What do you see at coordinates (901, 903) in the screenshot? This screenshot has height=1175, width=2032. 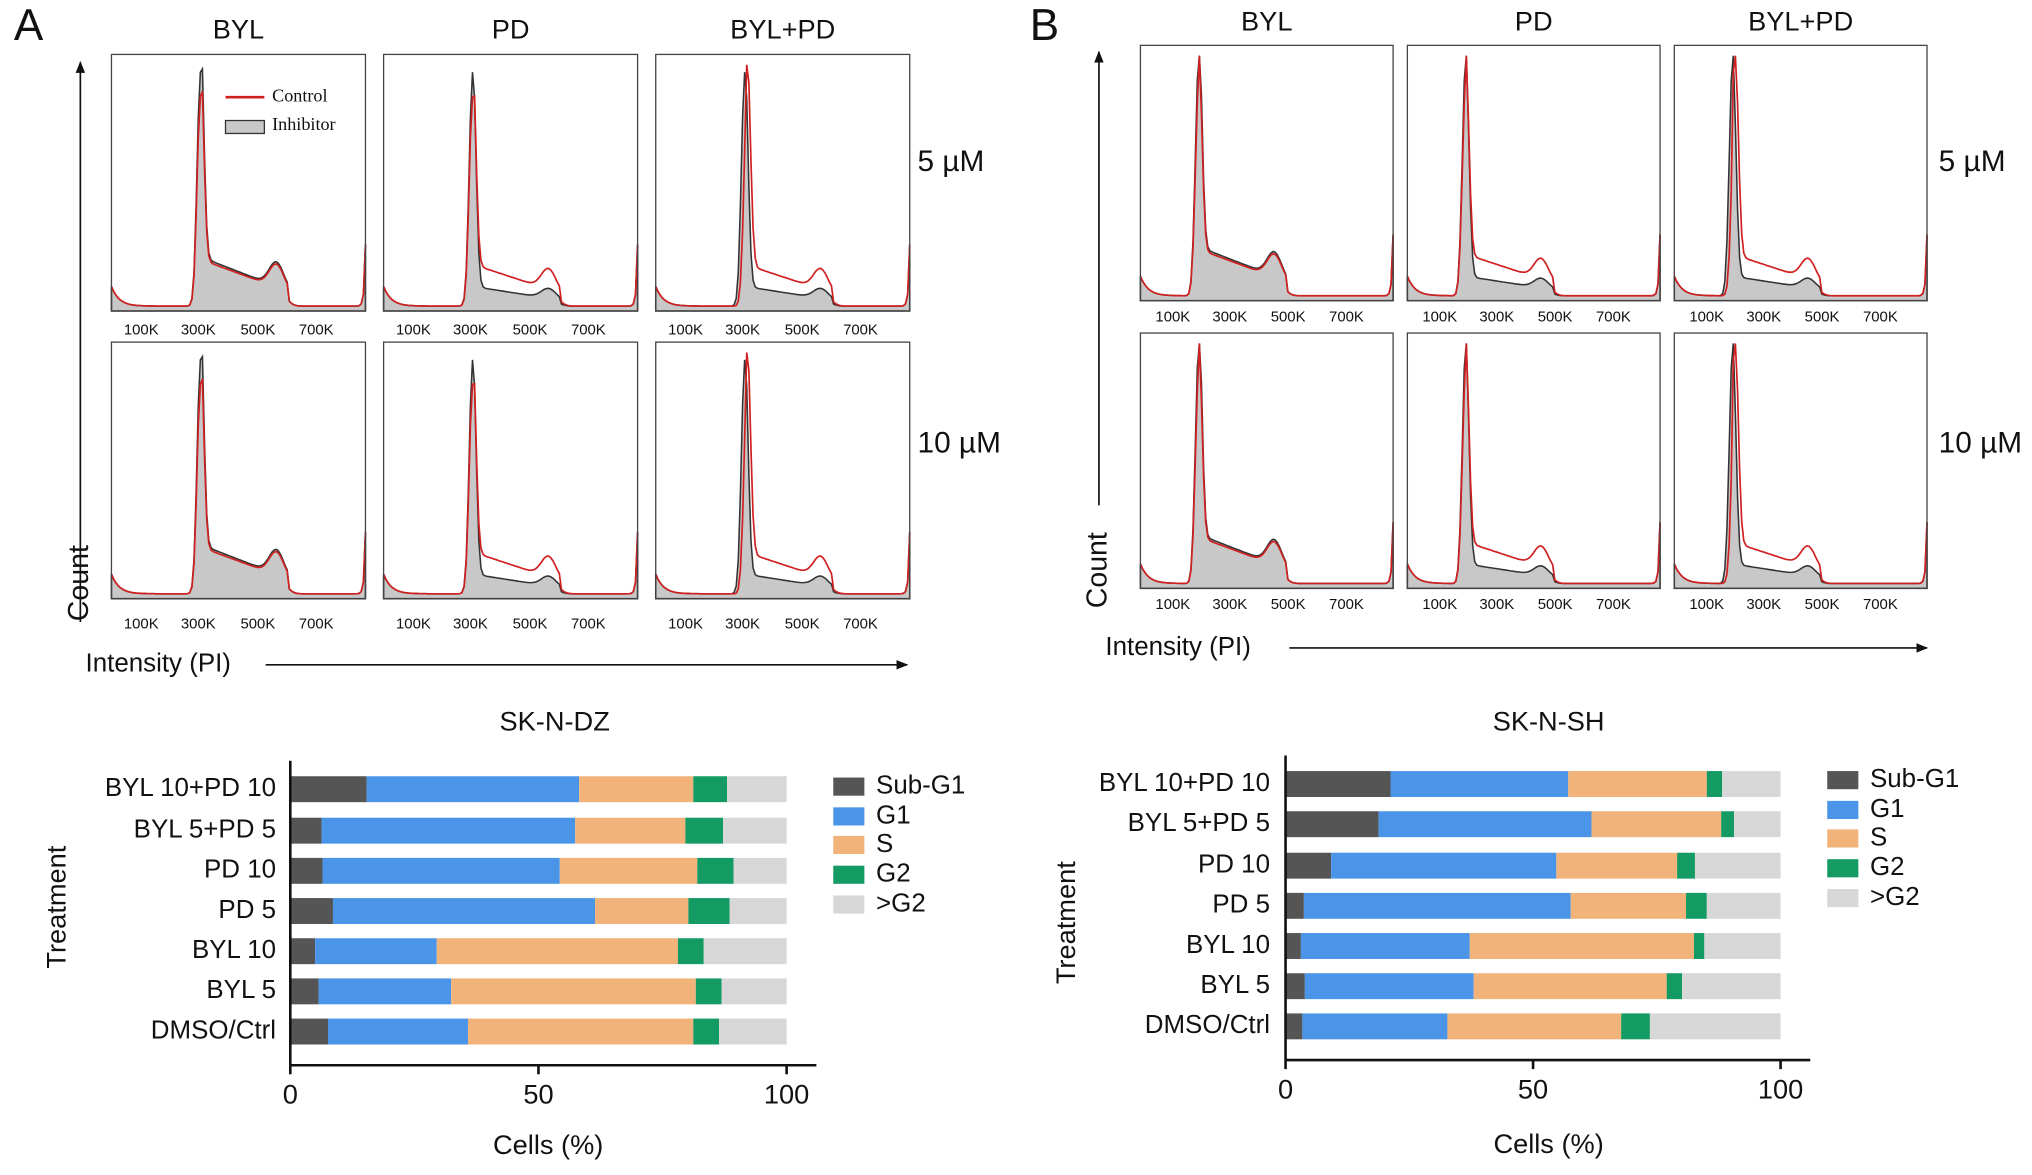 I see `legend-label: >G2` at bounding box center [901, 903].